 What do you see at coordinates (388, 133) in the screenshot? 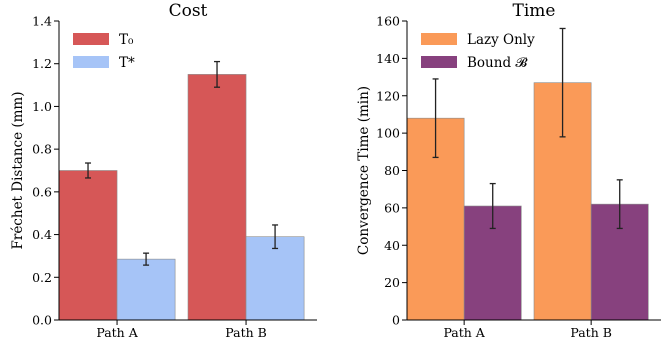
I see `y-tick-label: 100` at bounding box center [388, 133].